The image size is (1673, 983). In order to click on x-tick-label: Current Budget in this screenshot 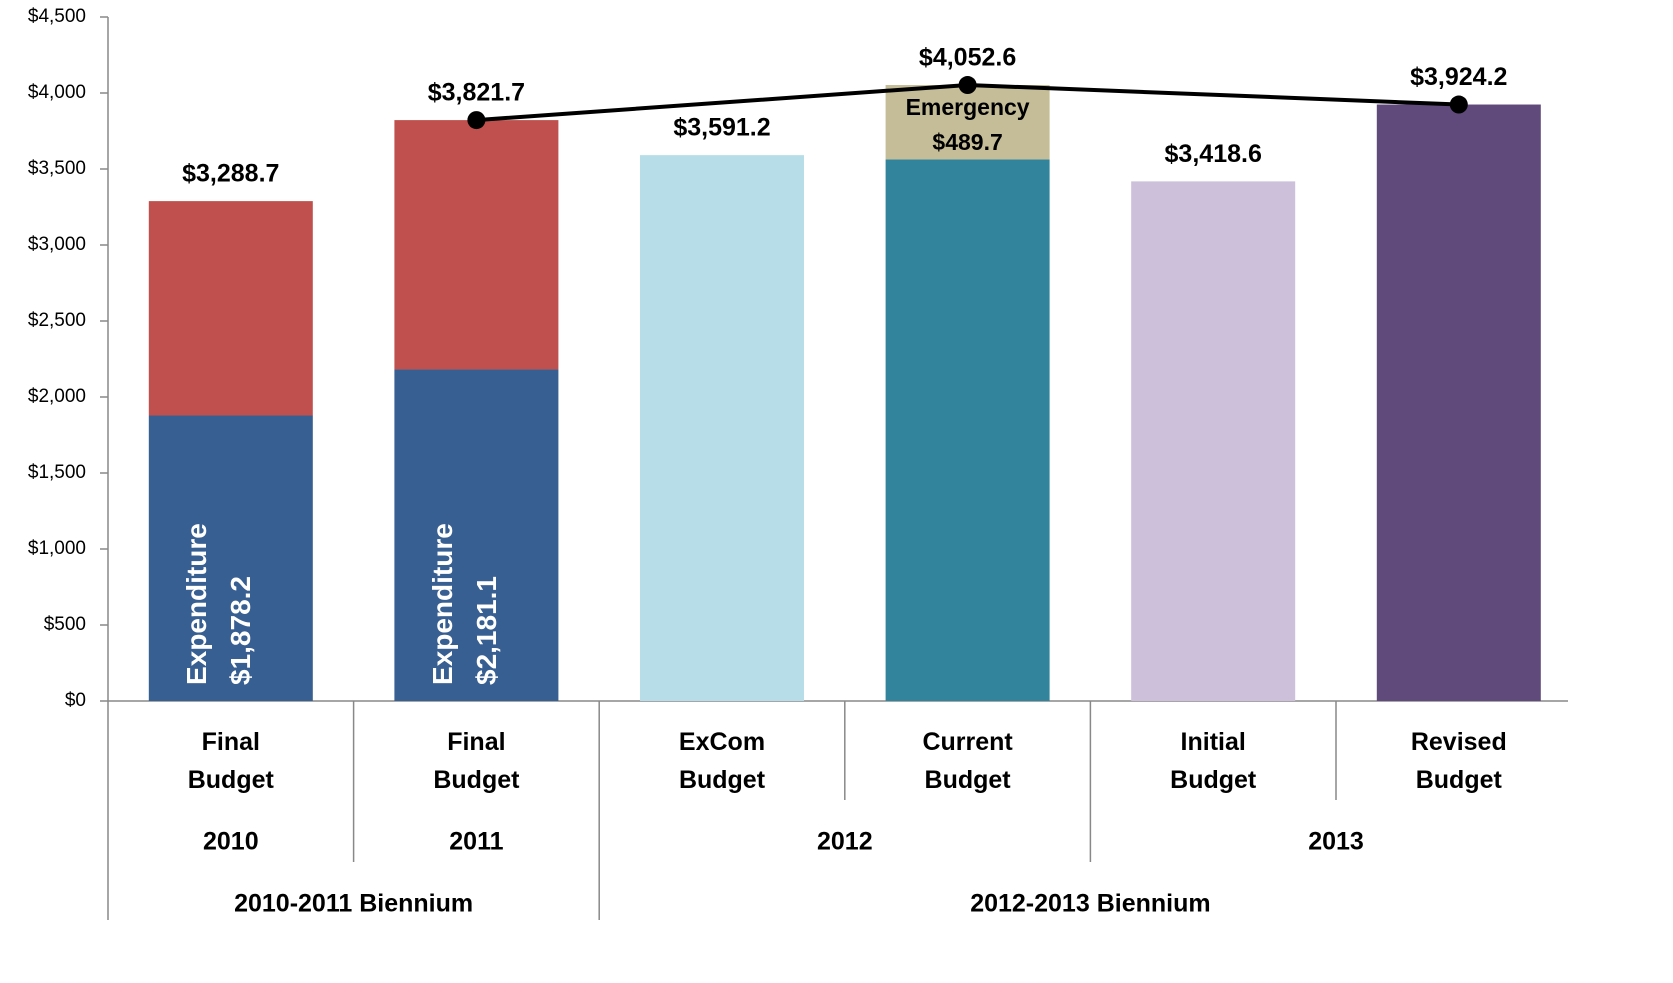, I will do `click(967, 761)`.